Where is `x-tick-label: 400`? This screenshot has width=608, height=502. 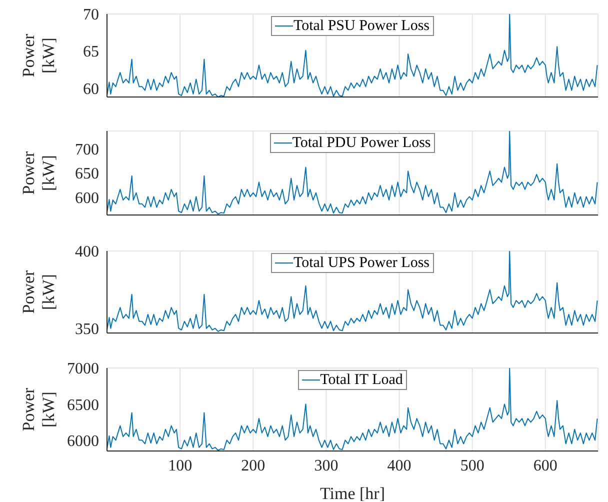 x-tick-label: 400 is located at coordinates (399, 465).